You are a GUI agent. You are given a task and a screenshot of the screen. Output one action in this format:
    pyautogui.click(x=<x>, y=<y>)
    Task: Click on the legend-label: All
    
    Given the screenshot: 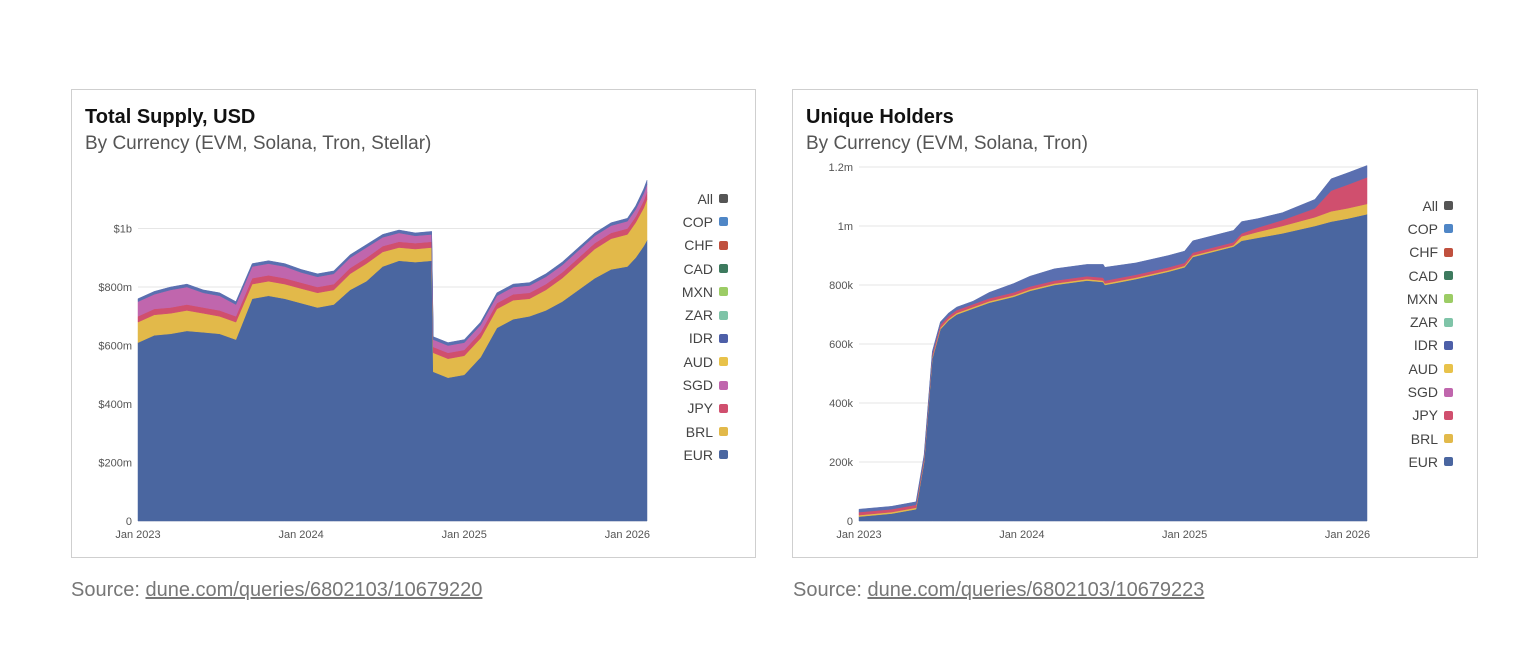 What is the action you would take?
    pyautogui.click(x=705, y=198)
    